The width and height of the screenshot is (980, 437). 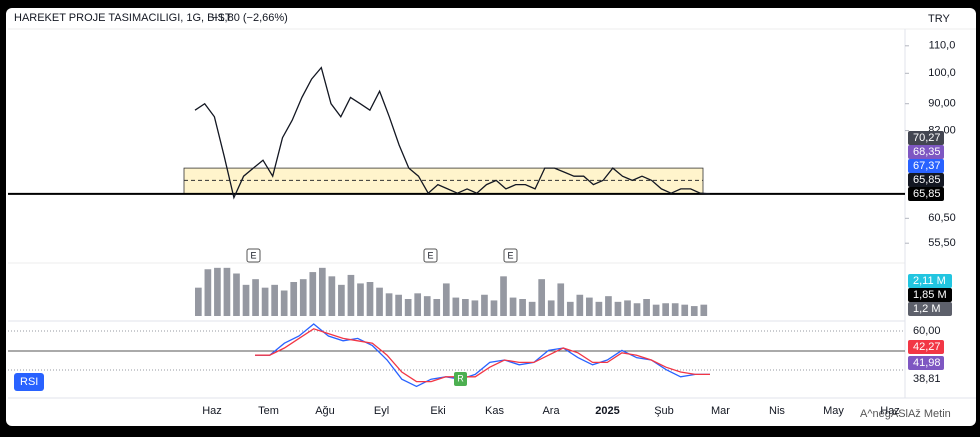 I want to click on price-tag-label: 67,37, so click(x=927, y=166).